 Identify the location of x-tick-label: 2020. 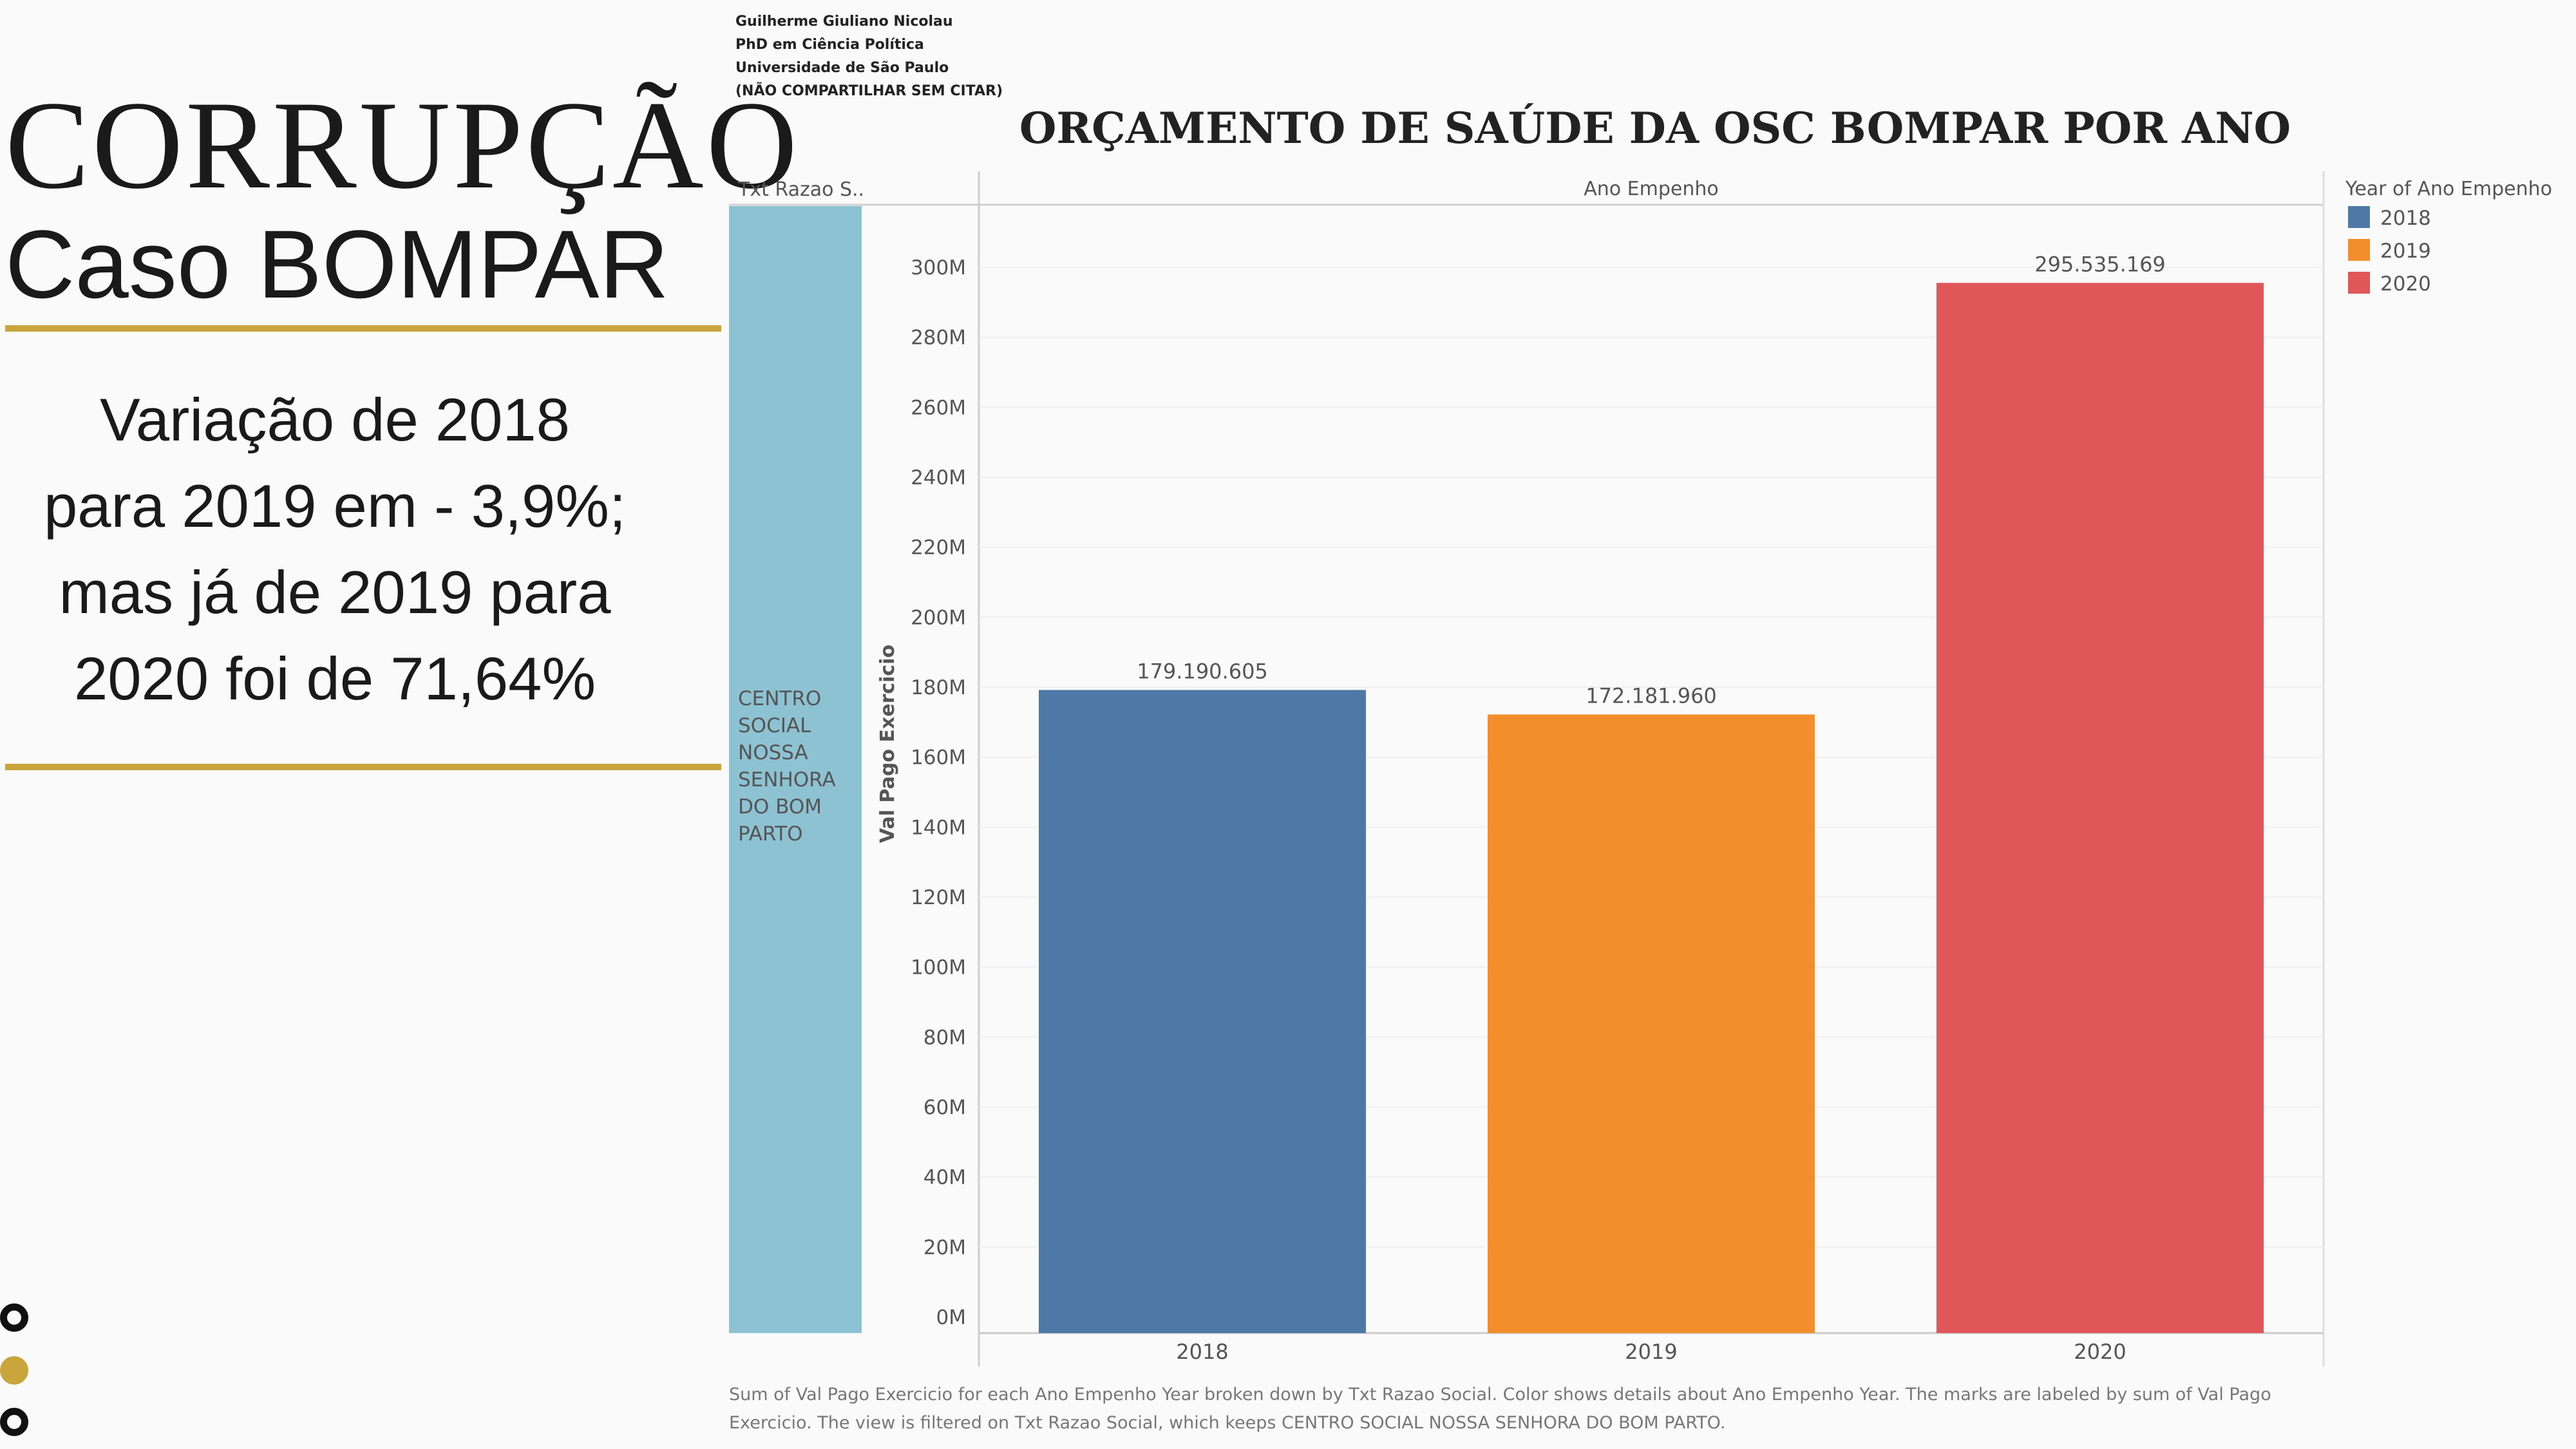
(2100, 1352).